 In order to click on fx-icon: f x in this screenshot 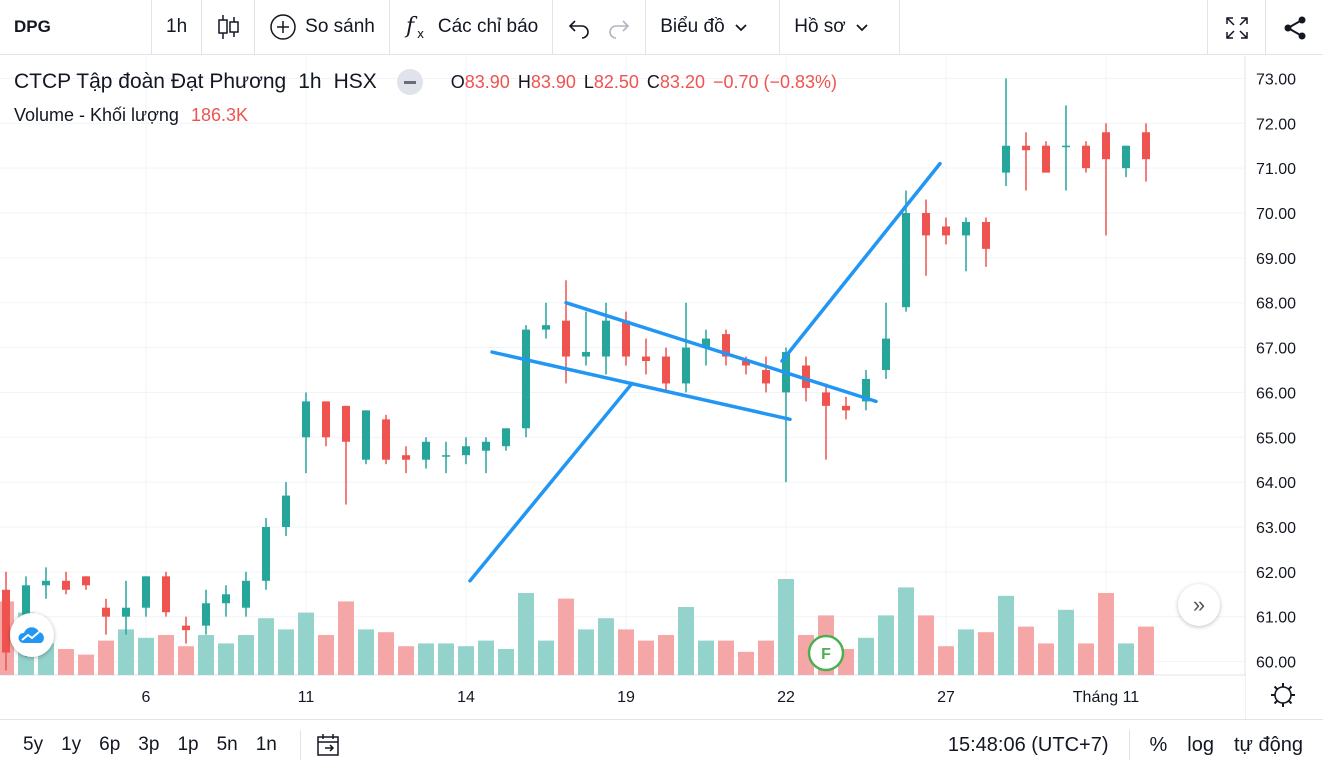, I will do `click(414, 27)`.